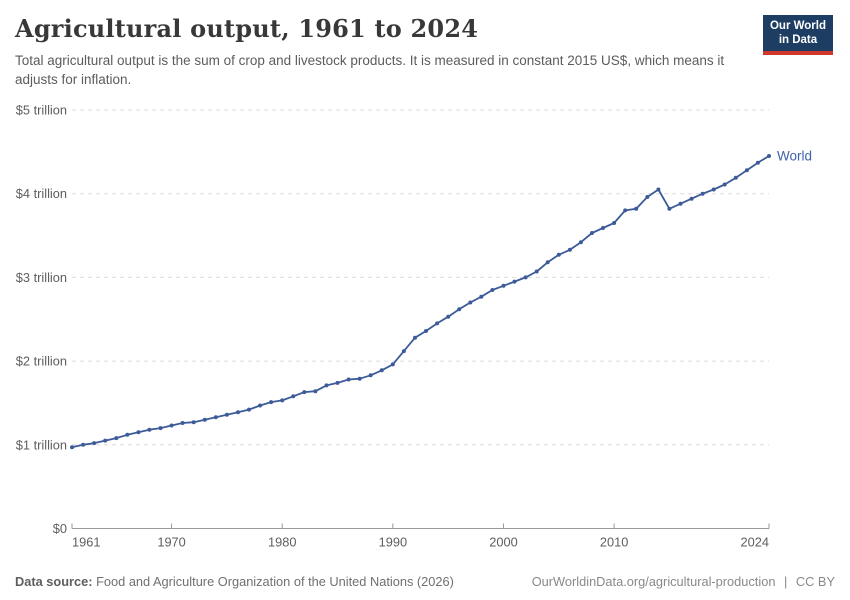  What do you see at coordinates (41, 444) in the screenshot?
I see `y-axis-tick-label: $1 trillion` at bounding box center [41, 444].